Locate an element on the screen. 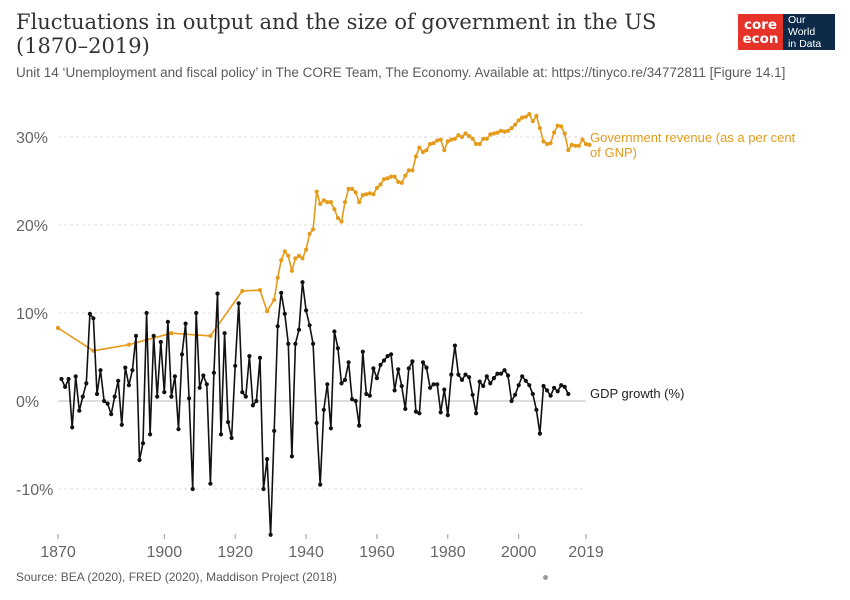  brand-logo: core econ Our World in Data is located at coordinates (786, 32).